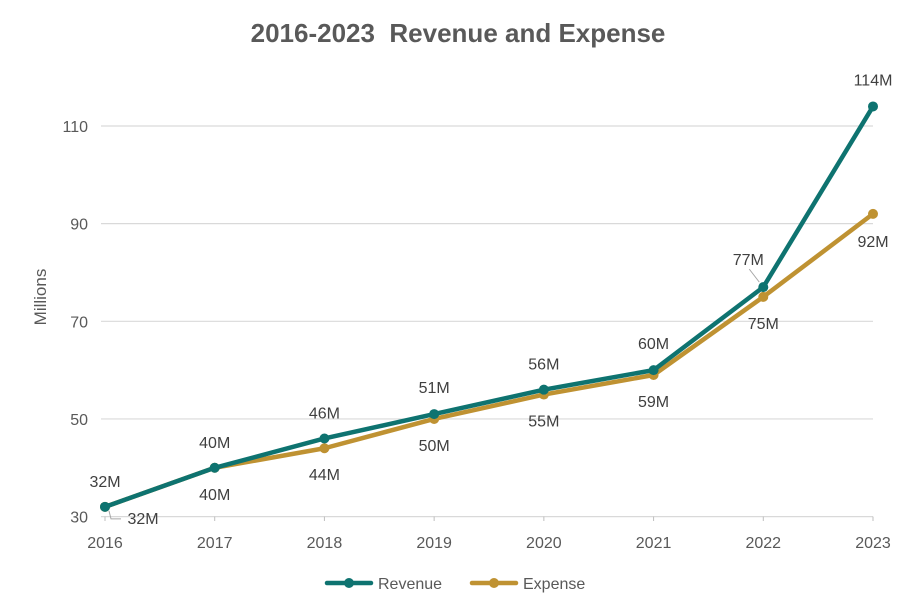  I want to click on data-label-expense: 50M, so click(434, 446).